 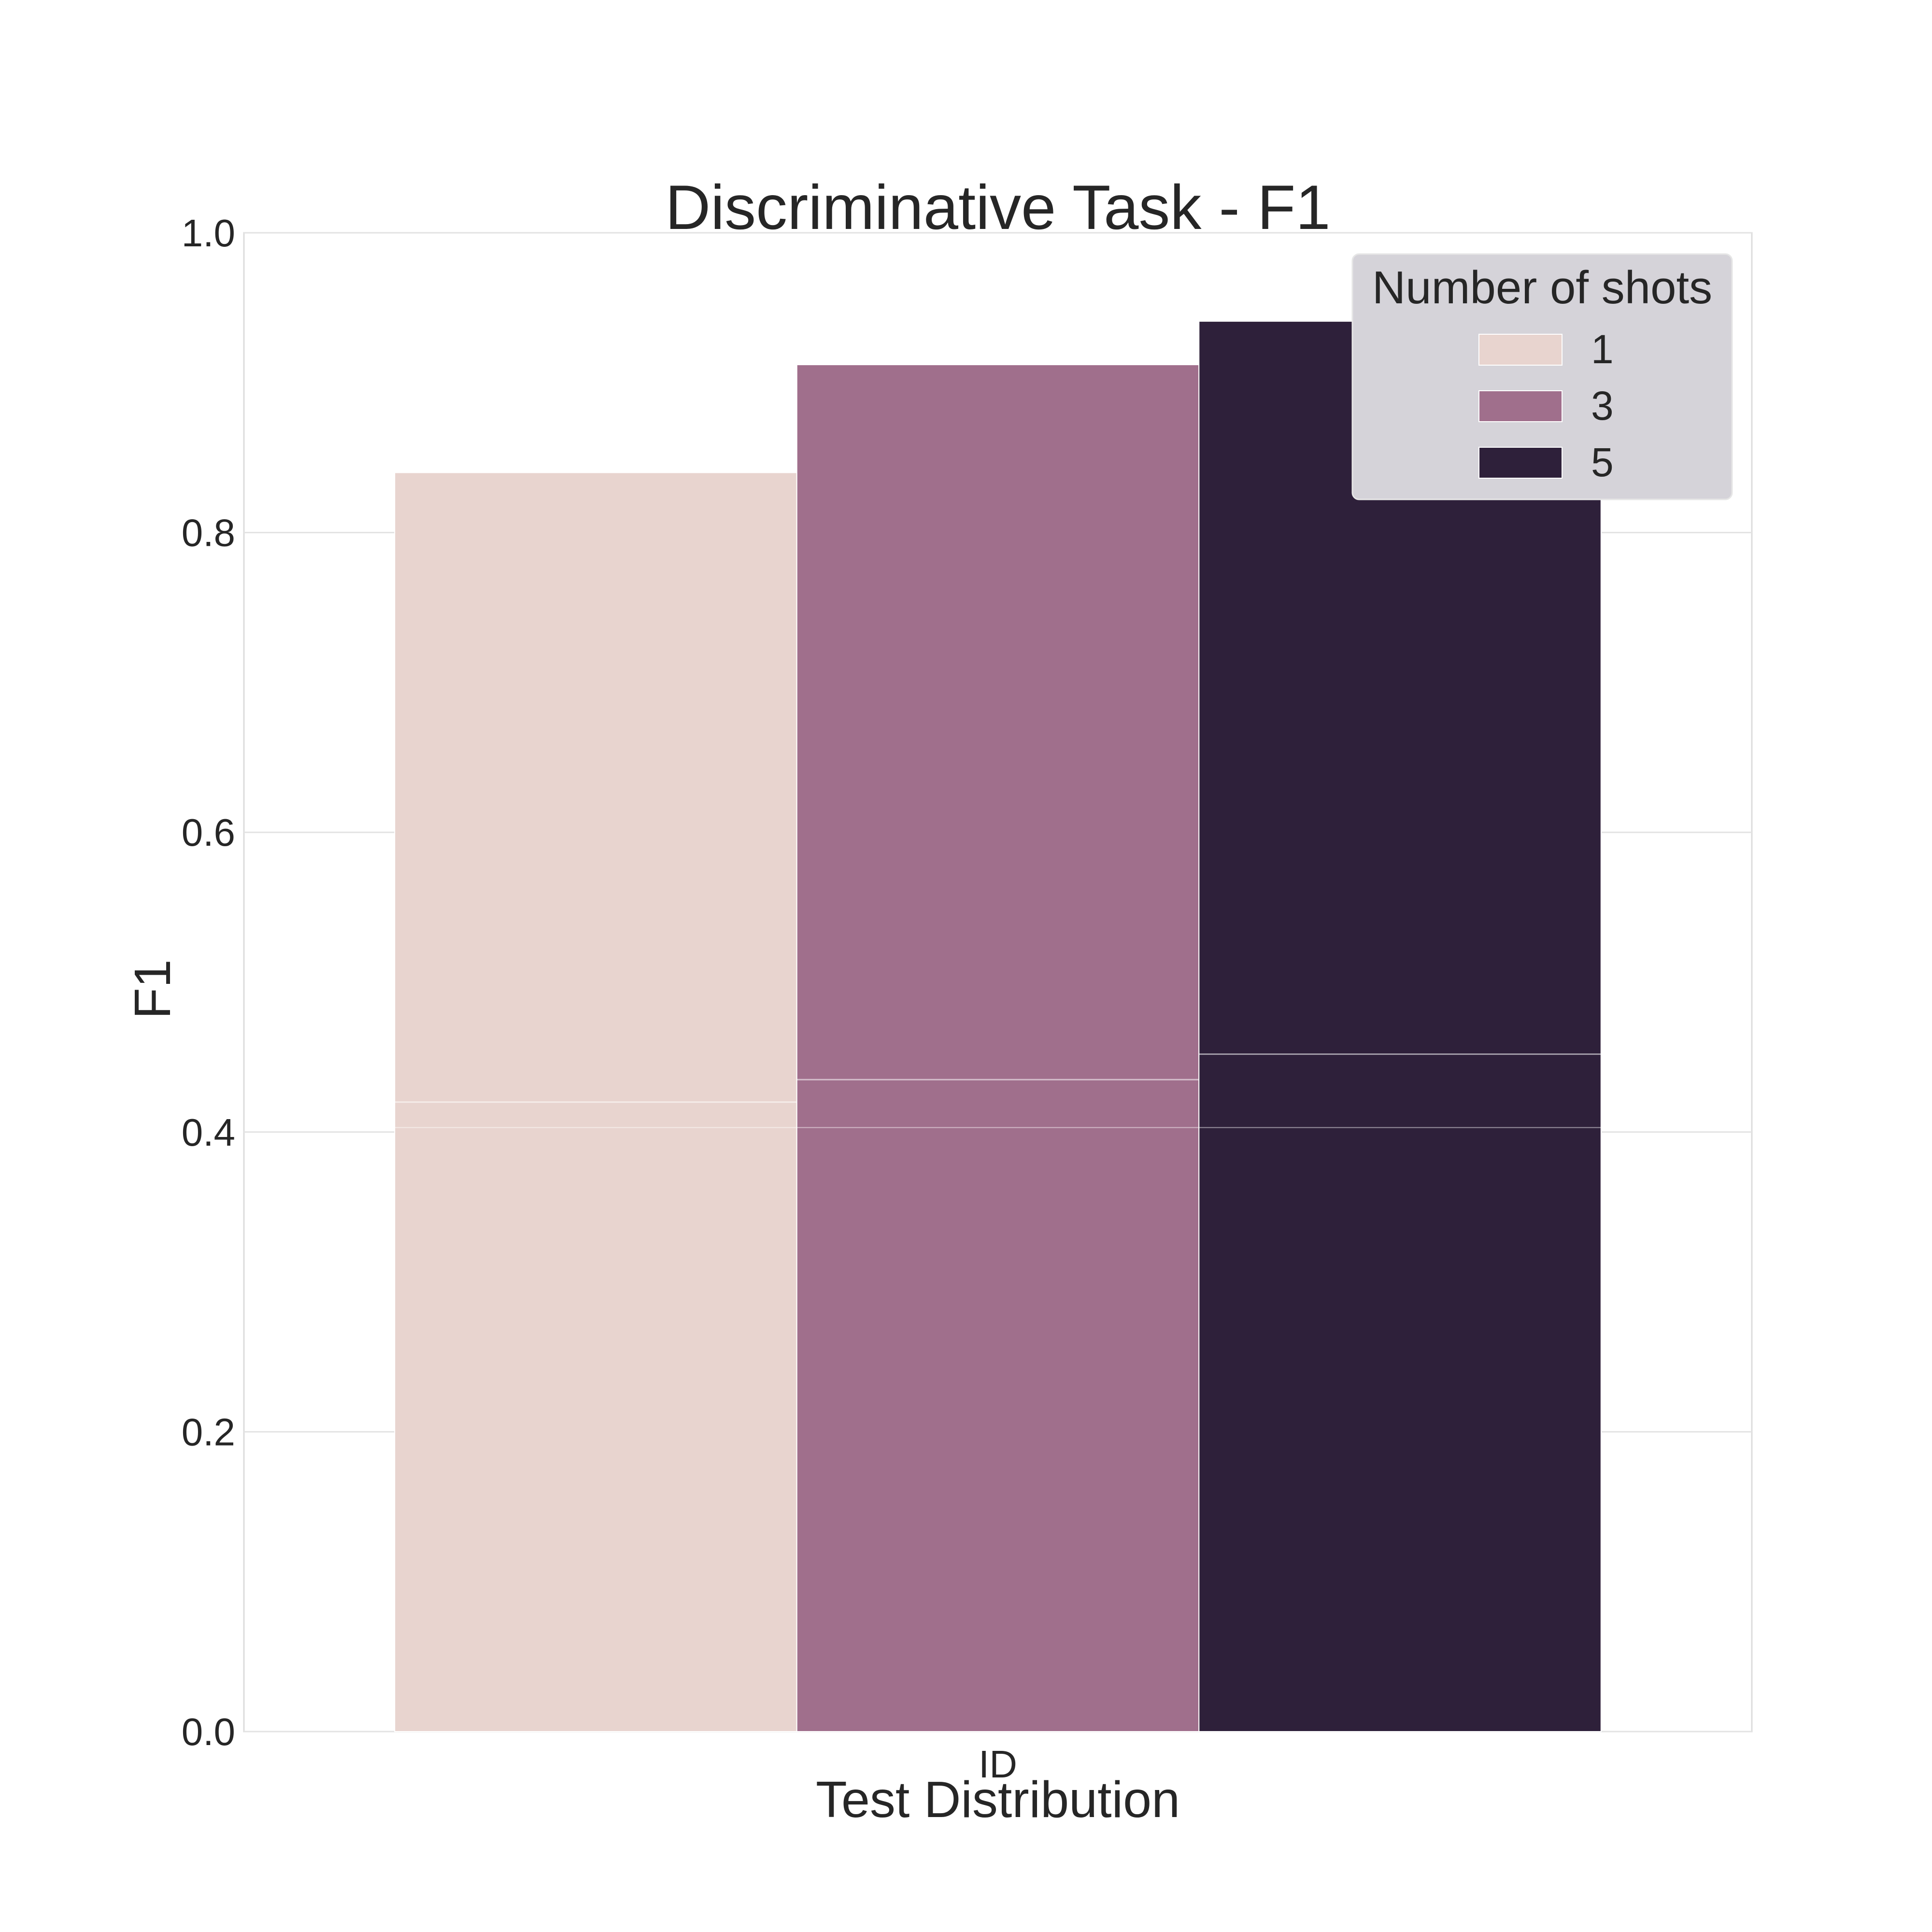 I want to click on y-tick-label: 1.0, so click(x=208, y=233).